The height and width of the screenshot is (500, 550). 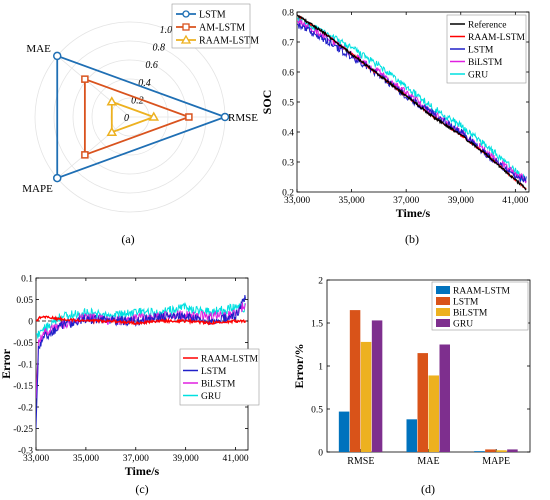 What do you see at coordinates (243, 118) in the screenshot?
I see `radar-axis-label: RMSE` at bounding box center [243, 118].